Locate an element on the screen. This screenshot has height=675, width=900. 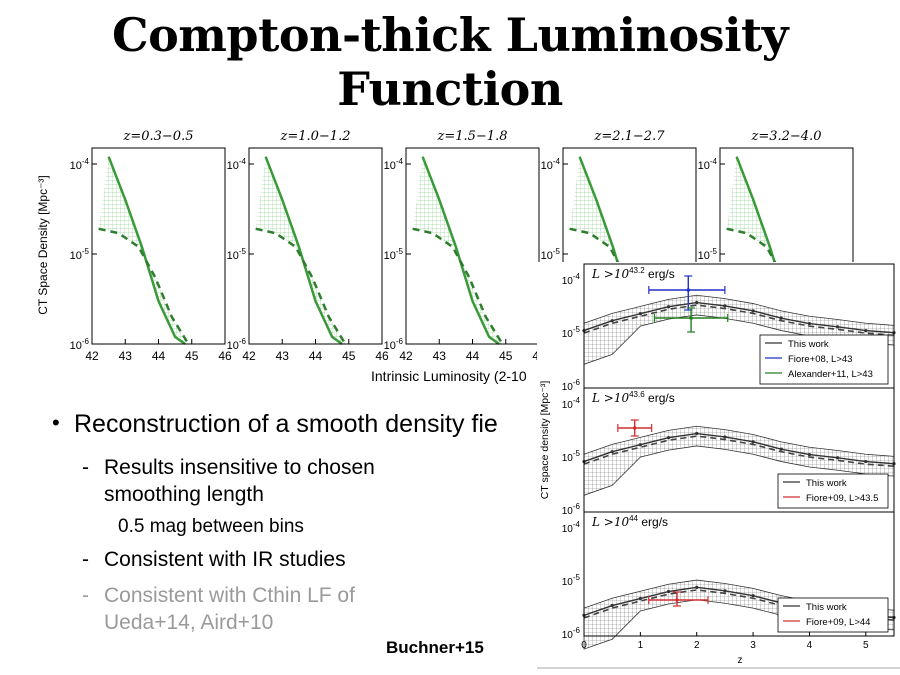
sub-bullet-3-line1: Consistent with Cthin LF of is located at coordinates (229, 595).